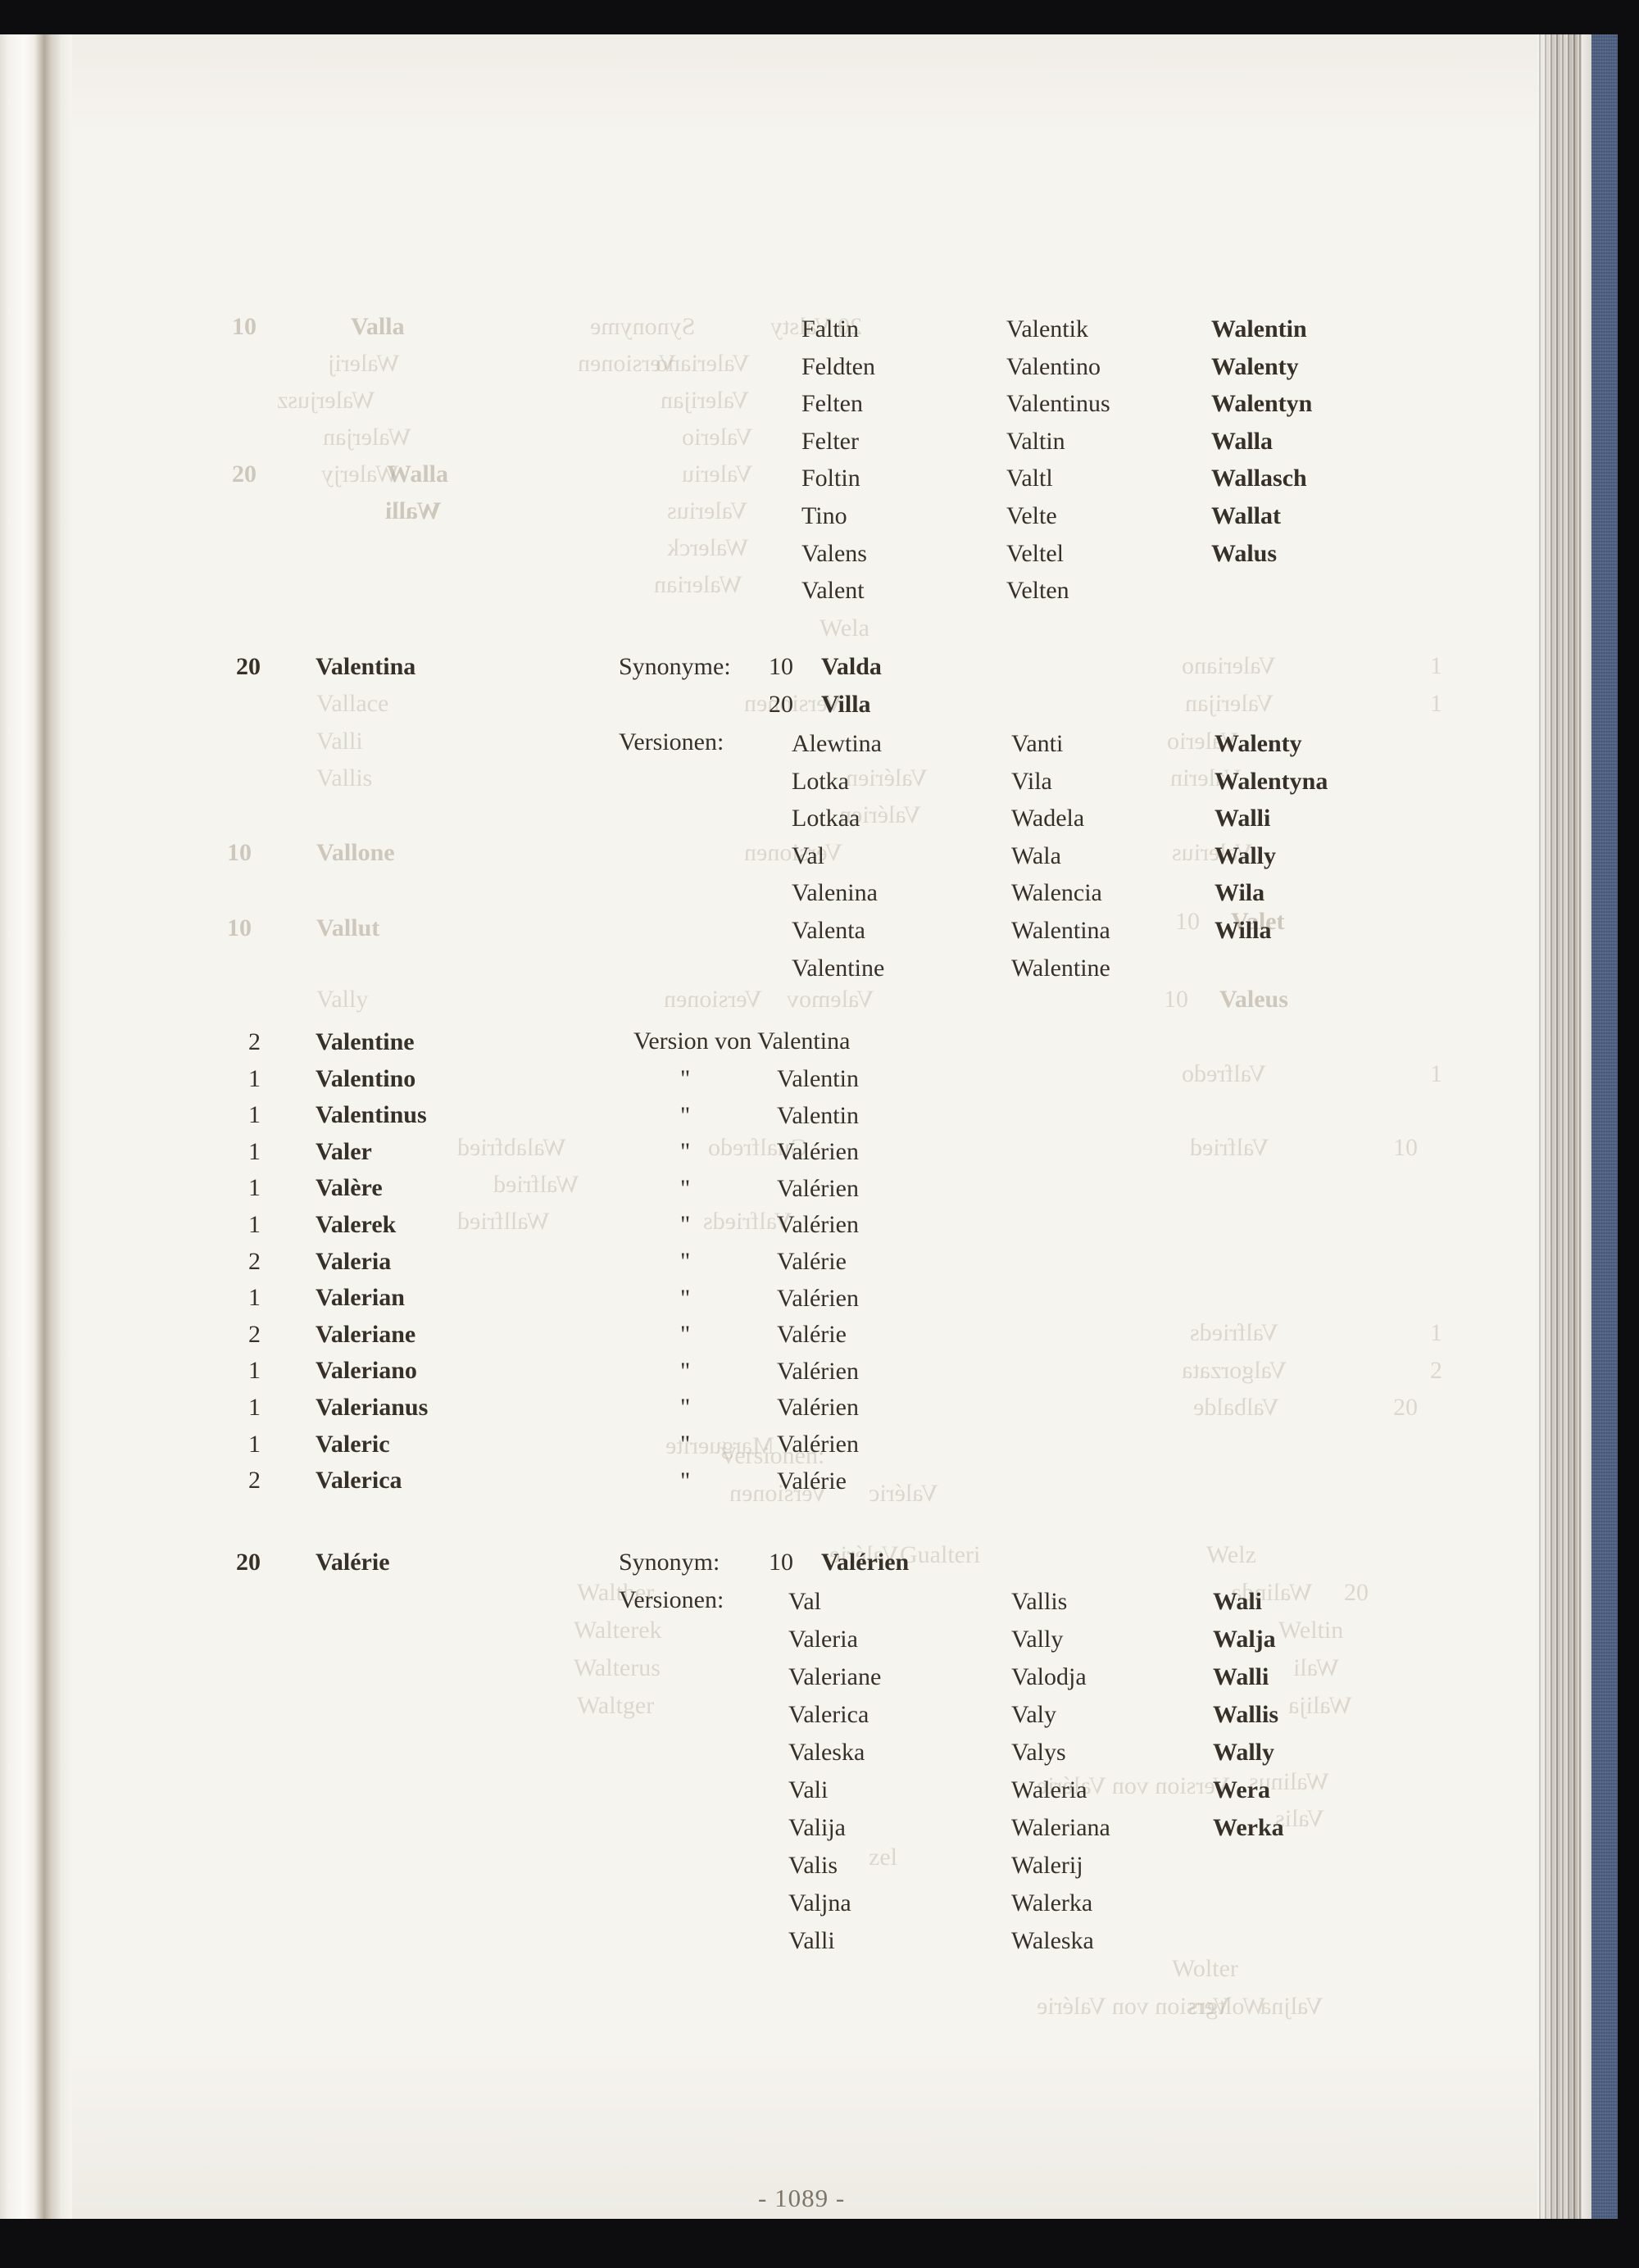  I want to click on bleedthrough-text: Walterus, so click(617, 1667).